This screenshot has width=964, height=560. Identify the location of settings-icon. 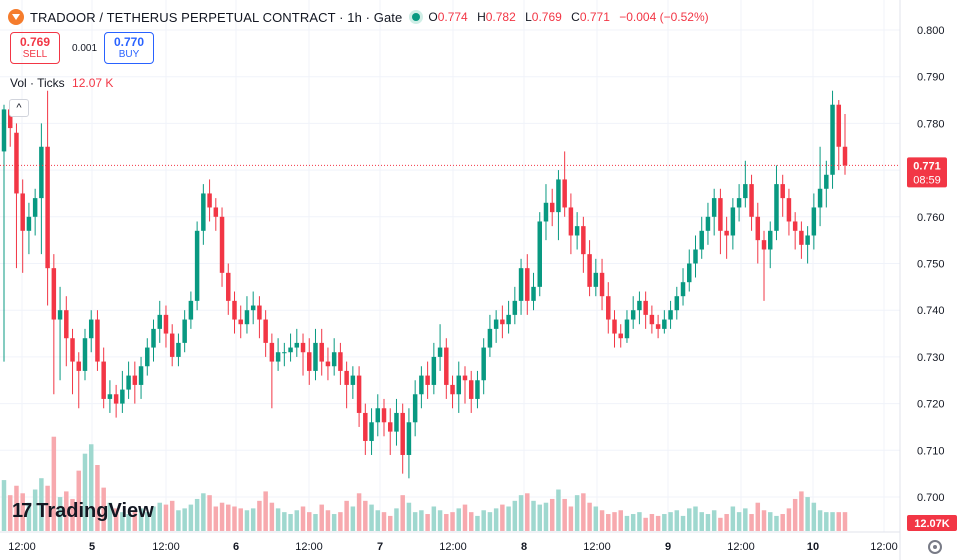
(935, 547).